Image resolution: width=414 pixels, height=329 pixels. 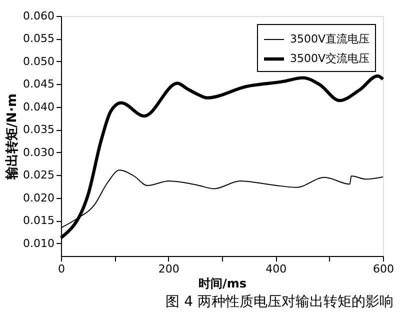 What do you see at coordinates (12, 137) in the screenshot?
I see `y-axis-title: 输出转矩/N·m` at bounding box center [12, 137].